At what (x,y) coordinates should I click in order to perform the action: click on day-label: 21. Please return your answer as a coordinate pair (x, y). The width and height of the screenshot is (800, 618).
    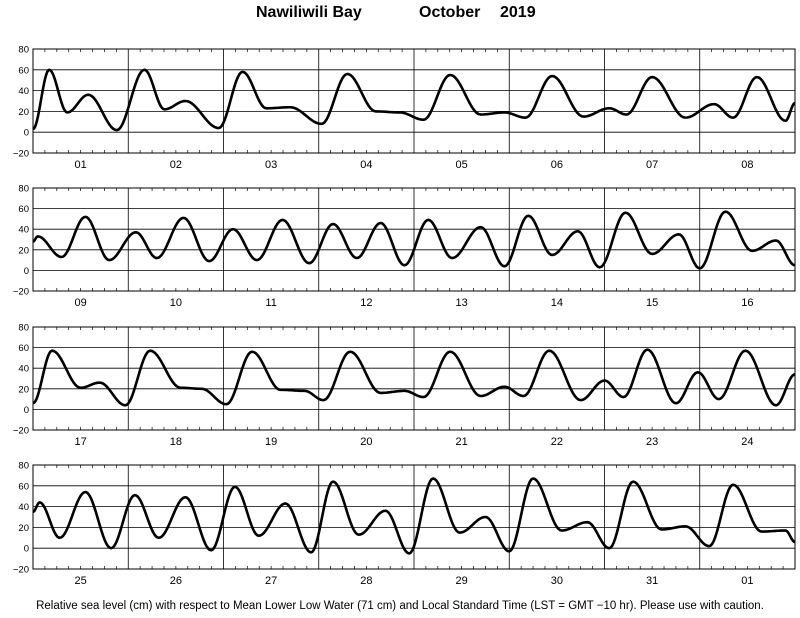
    Looking at the image, I should click on (462, 442).